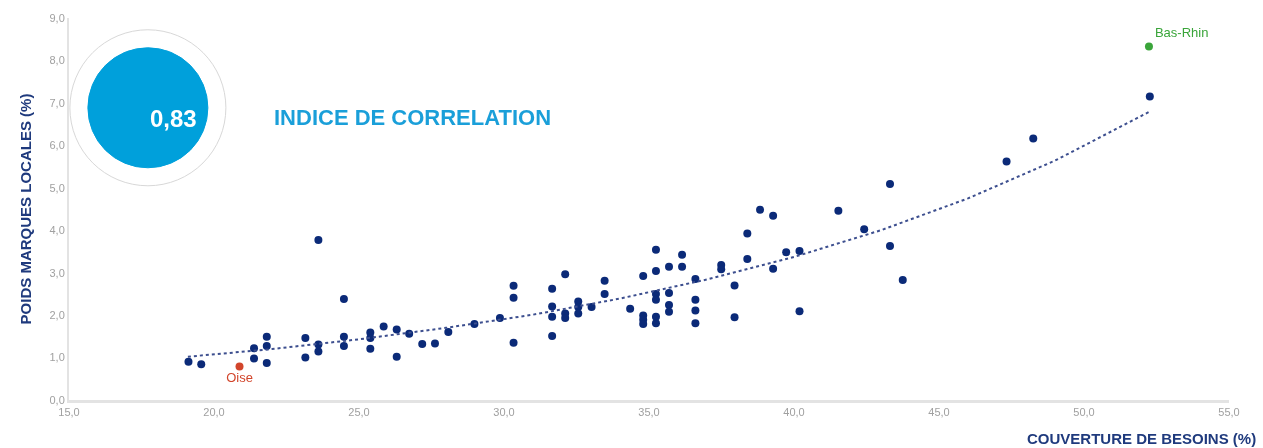 The width and height of the screenshot is (1263, 448). What do you see at coordinates (57, 187) in the screenshot?
I see `y-tick-label: 5,0` at bounding box center [57, 187].